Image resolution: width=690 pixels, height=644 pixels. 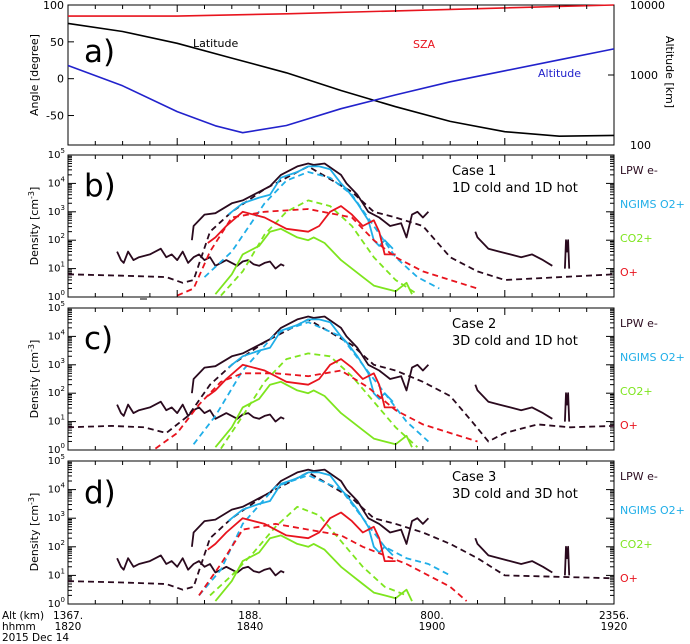 What do you see at coordinates (56, 154) in the screenshot?
I see `panel-b-ytick-label: 10⁵` at bounding box center [56, 154].